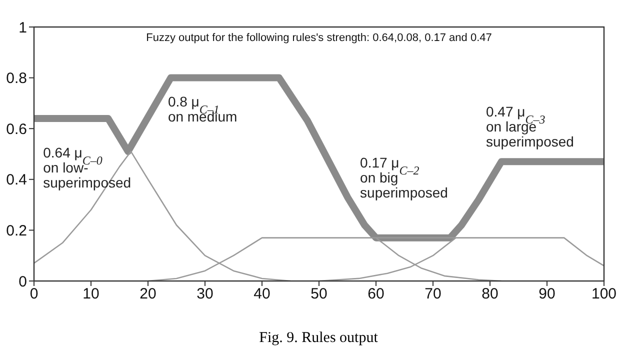 Image resolution: width=637 pixels, height=360 pixels. I want to click on x-tick-label: 0, so click(34, 294).